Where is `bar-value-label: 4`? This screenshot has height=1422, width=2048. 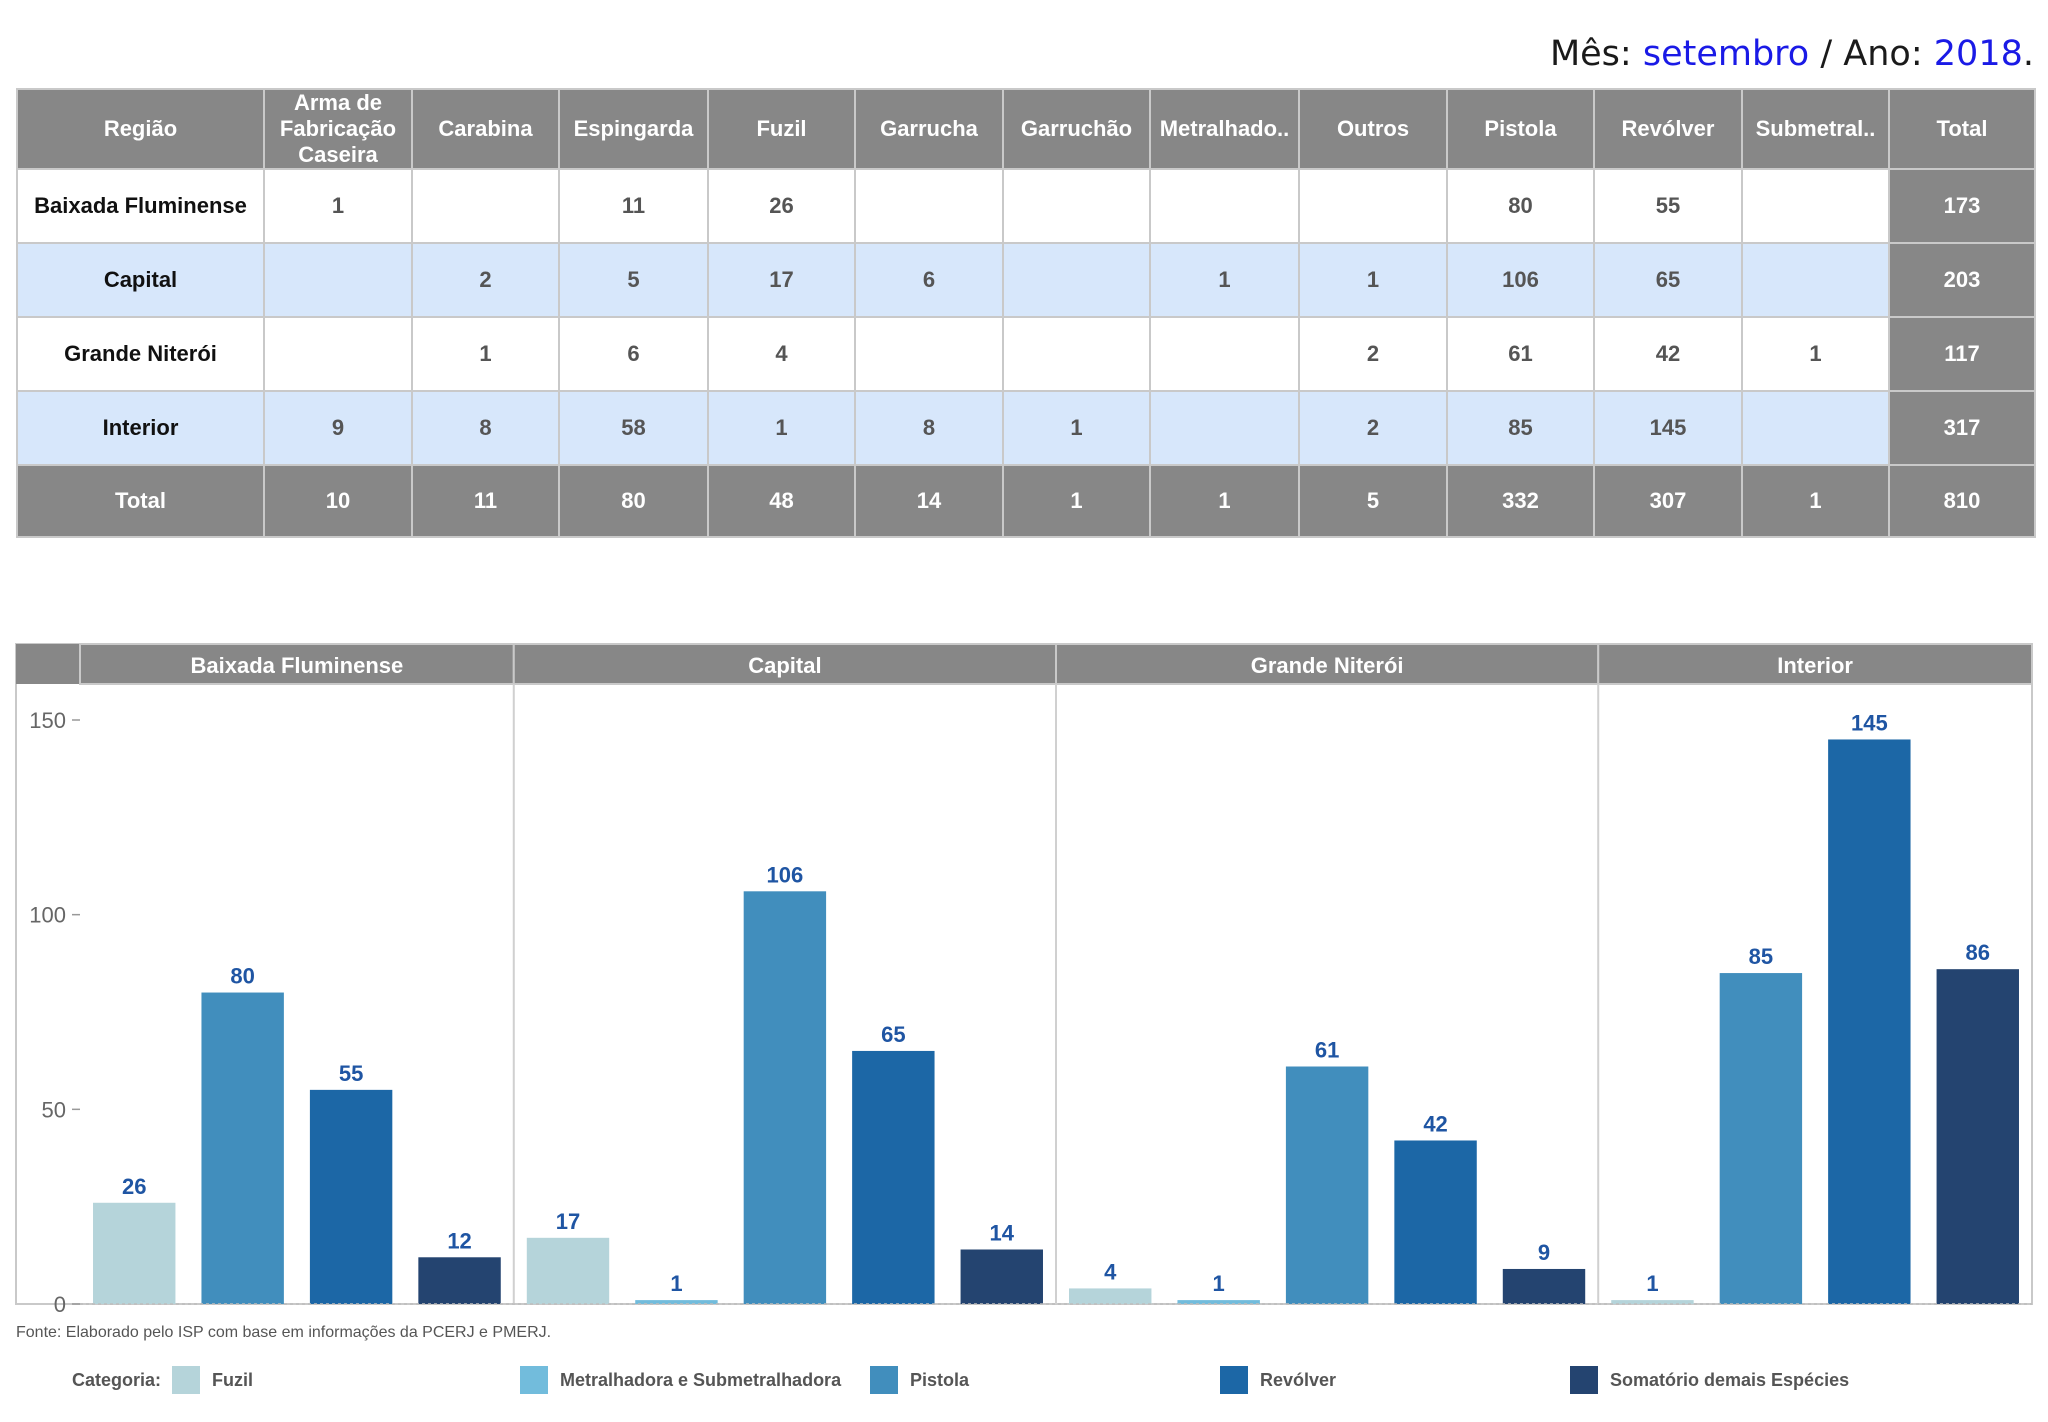
bar-value-label: 4 is located at coordinates (1110, 1271).